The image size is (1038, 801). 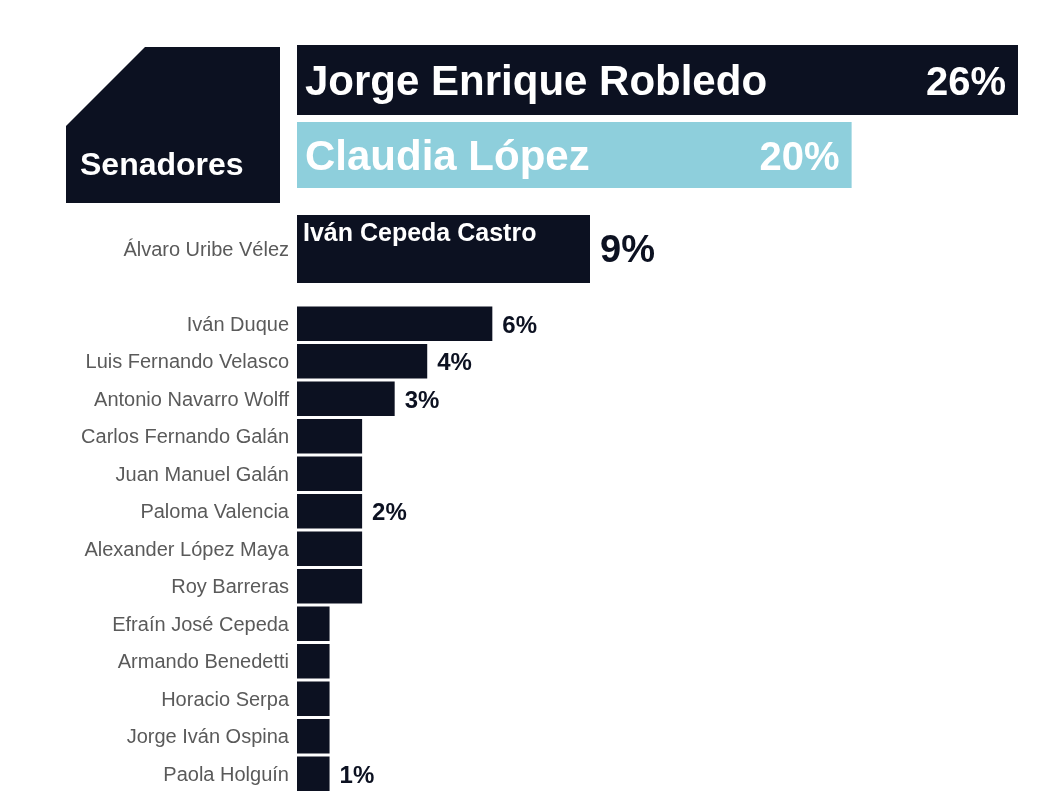 I want to click on y-tick-label: Jorge Enrique Robledo, so click(x=536, y=80).